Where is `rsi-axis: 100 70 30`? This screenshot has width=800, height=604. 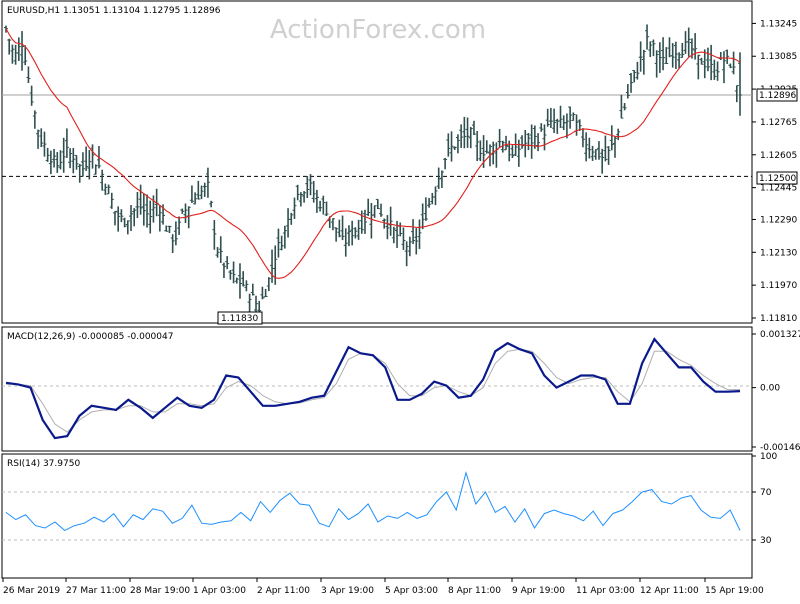
rsi-axis: 100 70 30 is located at coordinates (764, 499).